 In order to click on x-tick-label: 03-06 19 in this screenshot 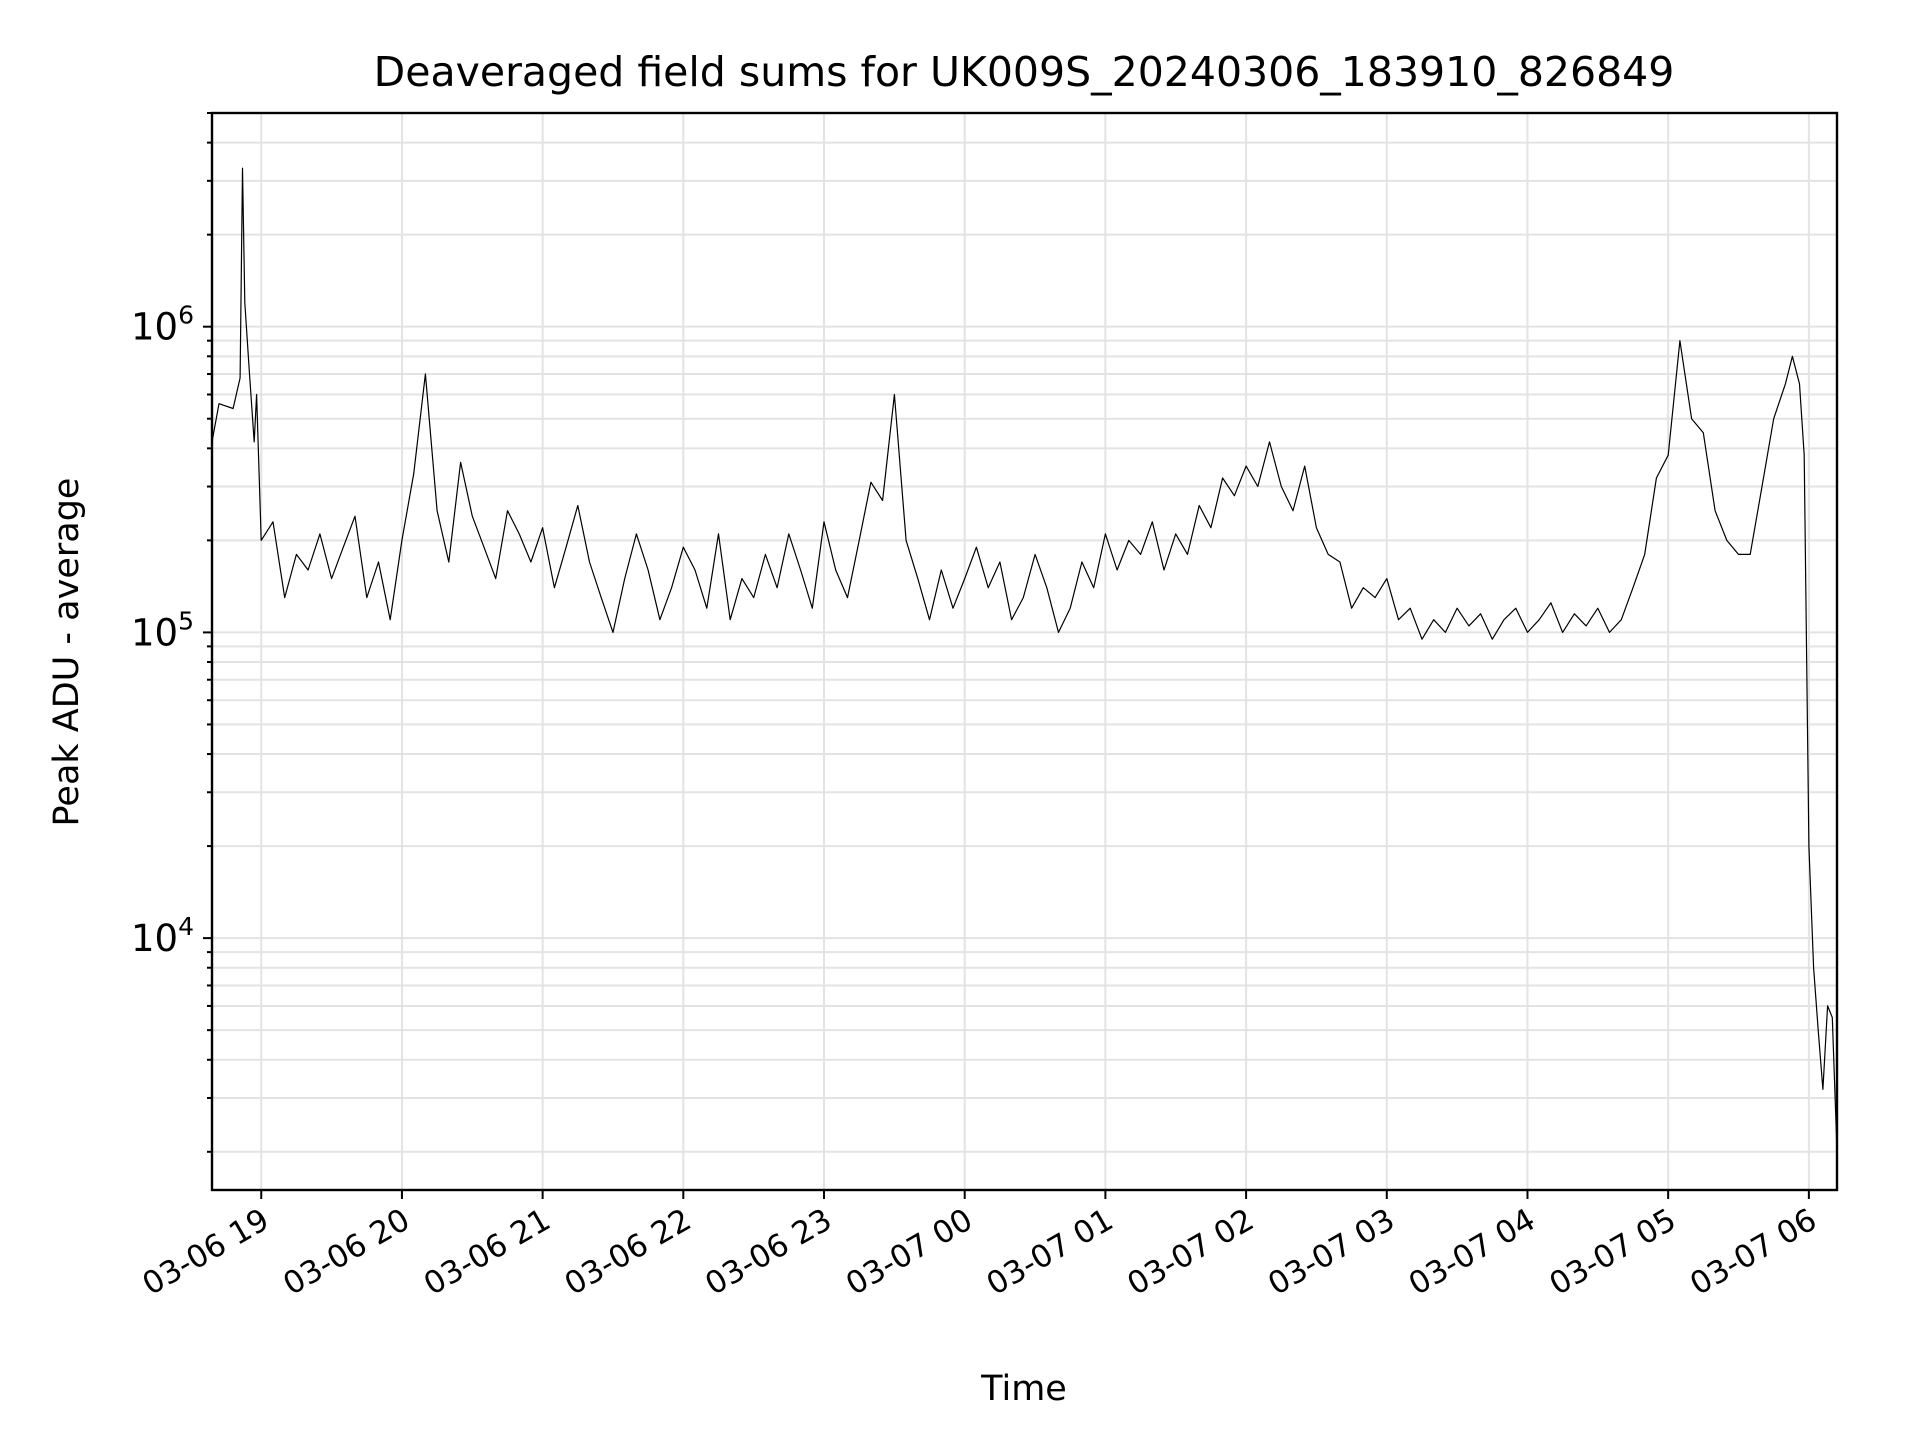, I will do `click(206, 1252)`.